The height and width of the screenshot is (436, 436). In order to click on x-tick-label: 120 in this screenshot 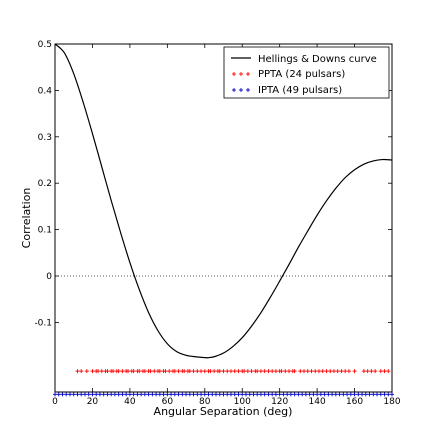, I will do `click(279, 402)`.